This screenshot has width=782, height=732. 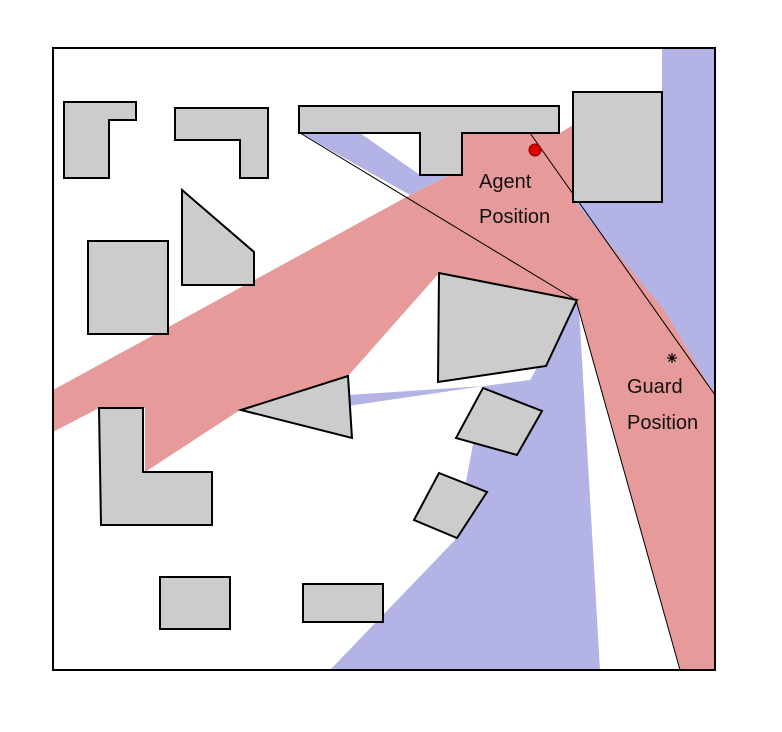 What do you see at coordinates (655, 387) in the screenshot?
I see `guard-label-line1: Guard` at bounding box center [655, 387].